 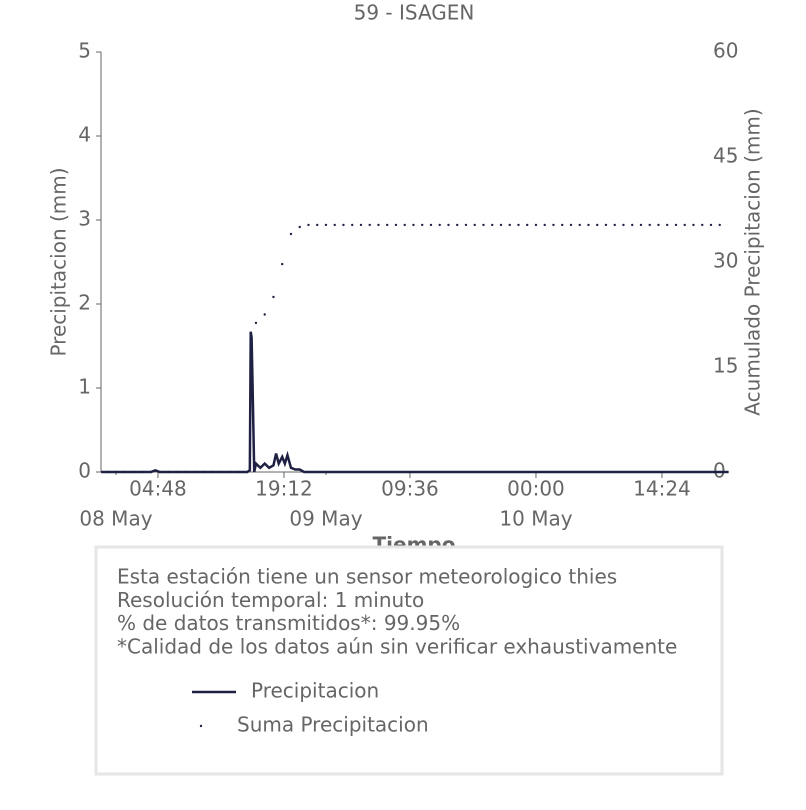 What do you see at coordinates (84, 387) in the screenshot?
I see `y-tick-label: 1` at bounding box center [84, 387].